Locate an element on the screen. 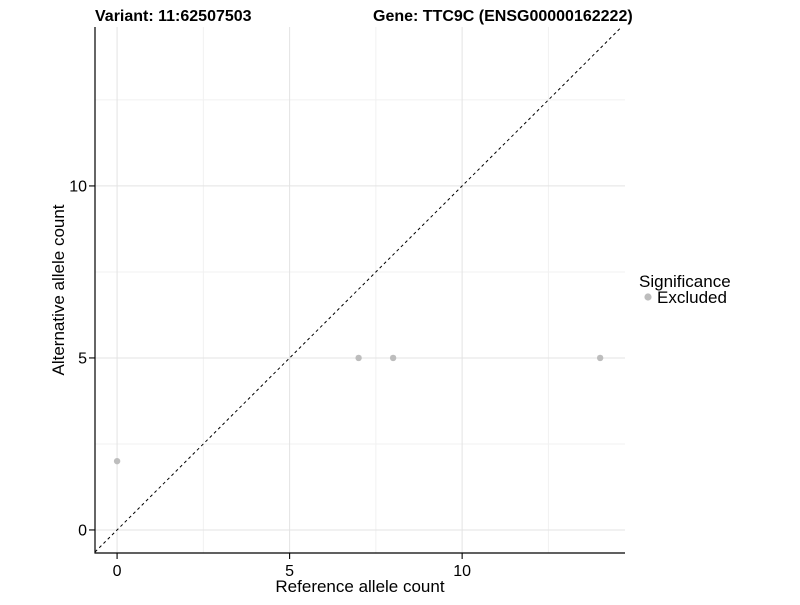 Image resolution: width=800 pixels, height=605 pixels. x-axis-title: Reference allele count is located at coordinates (359, 586).